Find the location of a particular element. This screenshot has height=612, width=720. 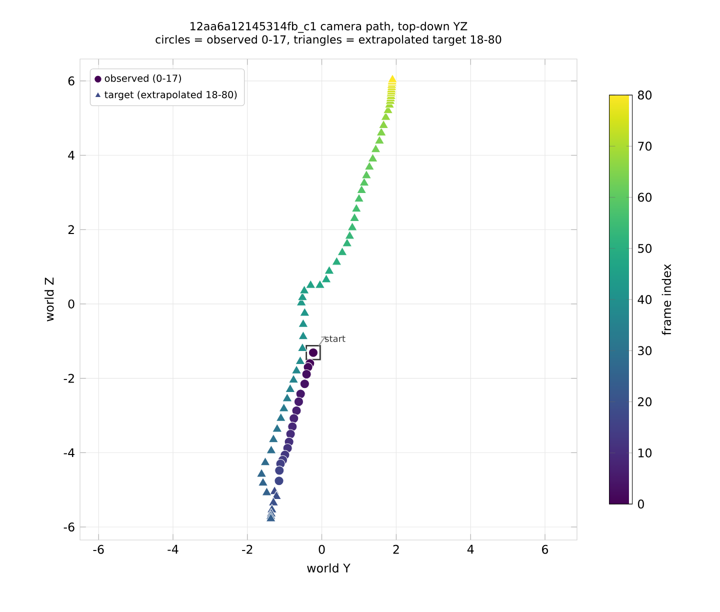

color-bar-label: 0 is located at coordinates (641, 504).